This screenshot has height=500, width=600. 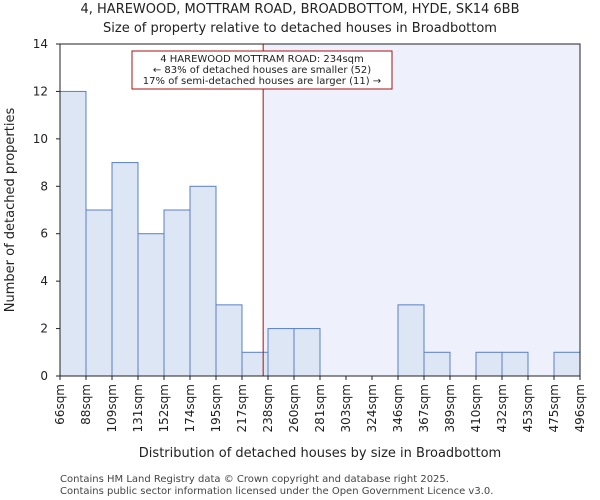 I want to click on bar-88sqm, so click(x=99, y=293).